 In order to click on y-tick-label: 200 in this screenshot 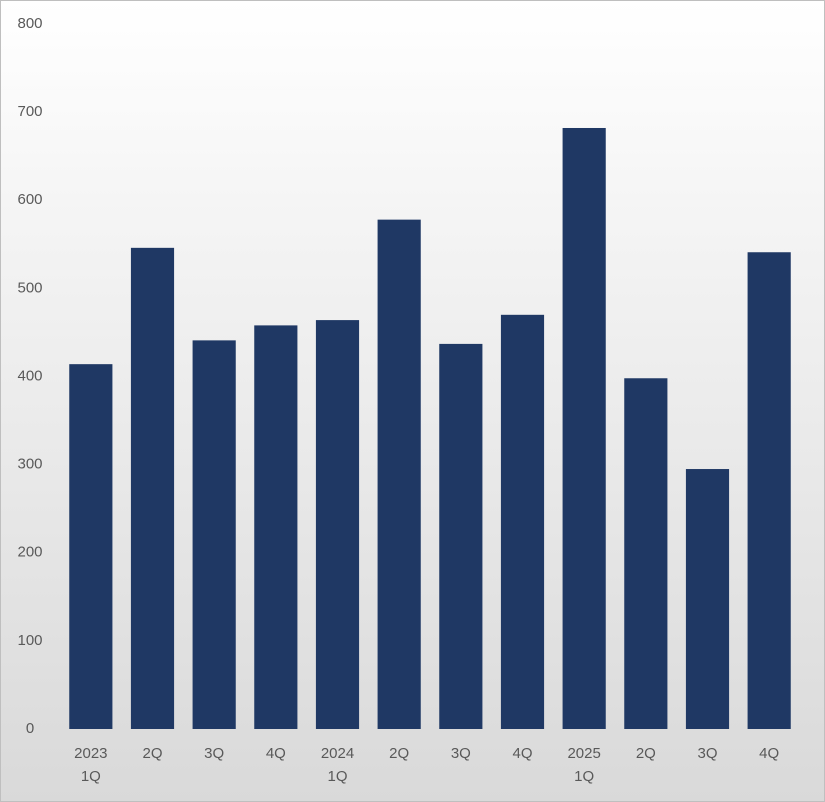, I will do `click(29, 552)`.